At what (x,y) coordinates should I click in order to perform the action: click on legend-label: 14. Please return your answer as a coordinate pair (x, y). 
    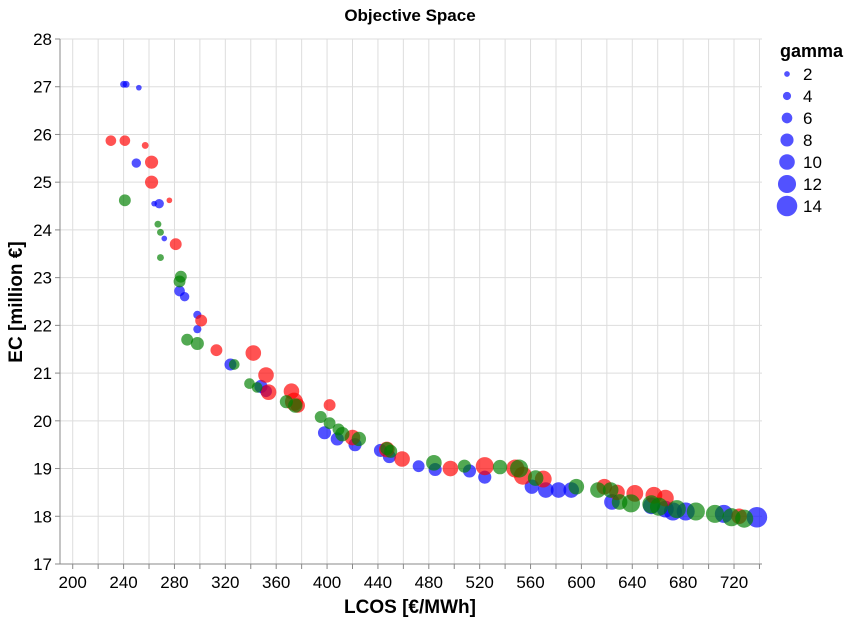
    Looking at the image, I should click on (812, 206).